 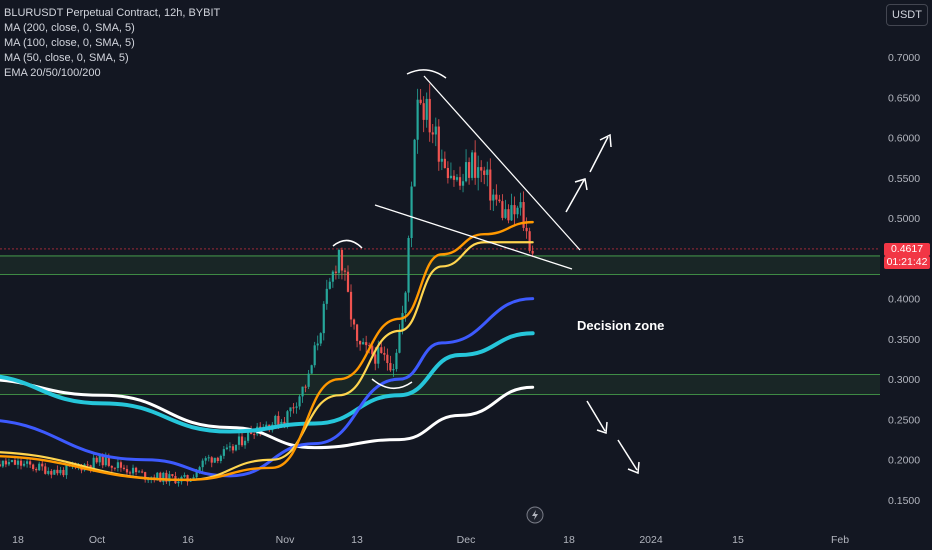 I want to click on price-tick-label: 0.6000, so click(x=904, y=139).